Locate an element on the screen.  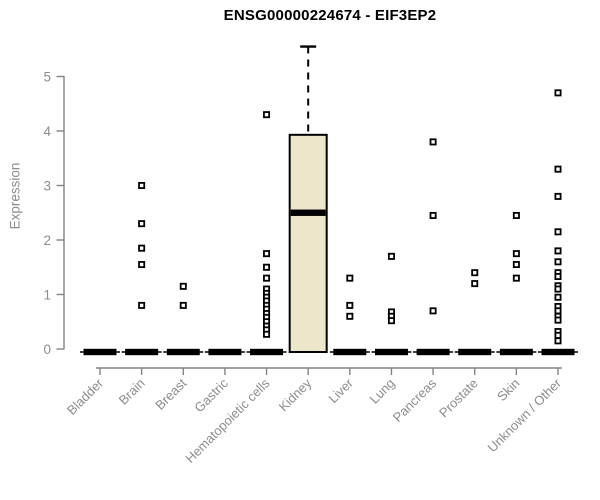
chart-title: ENSG00000224674 - EIF3EP2 is located at coordinates (330, 15).